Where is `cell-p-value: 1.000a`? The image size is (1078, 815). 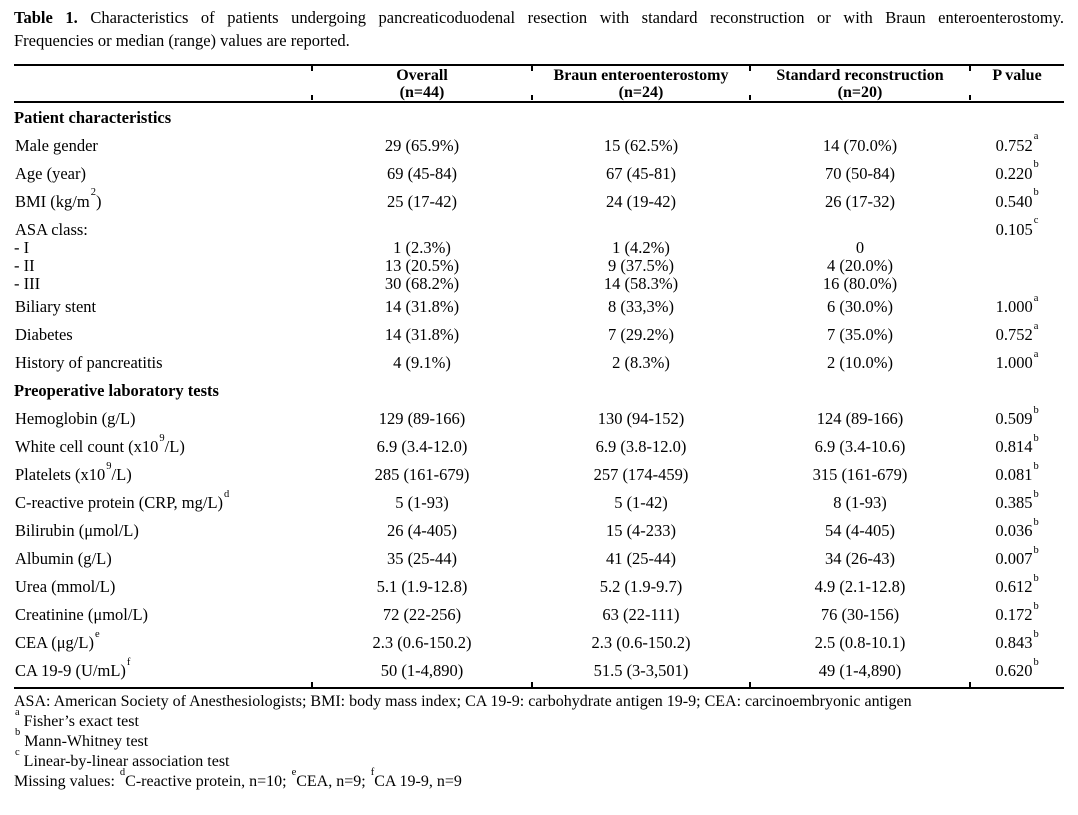
cell-p-value: 1.000a is located at coordinates (1017, 363).